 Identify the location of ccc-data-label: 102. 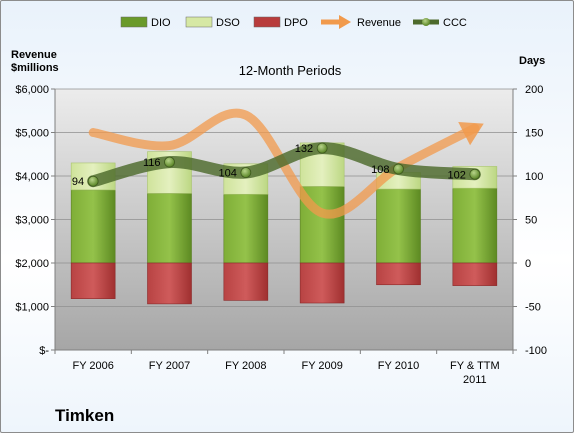
(456, 175).